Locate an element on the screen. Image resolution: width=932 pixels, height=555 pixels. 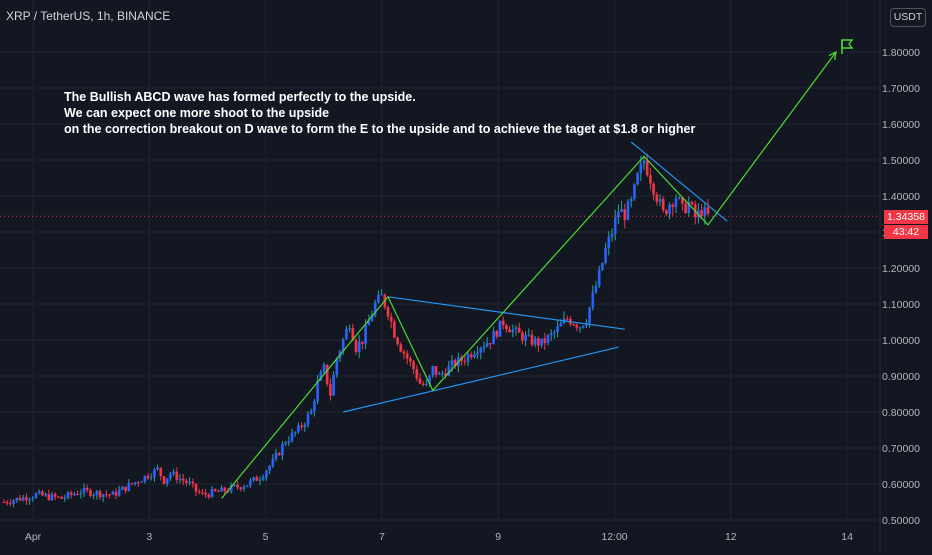
time-tick-label: 12:00 is located at coordinates (614, 537).